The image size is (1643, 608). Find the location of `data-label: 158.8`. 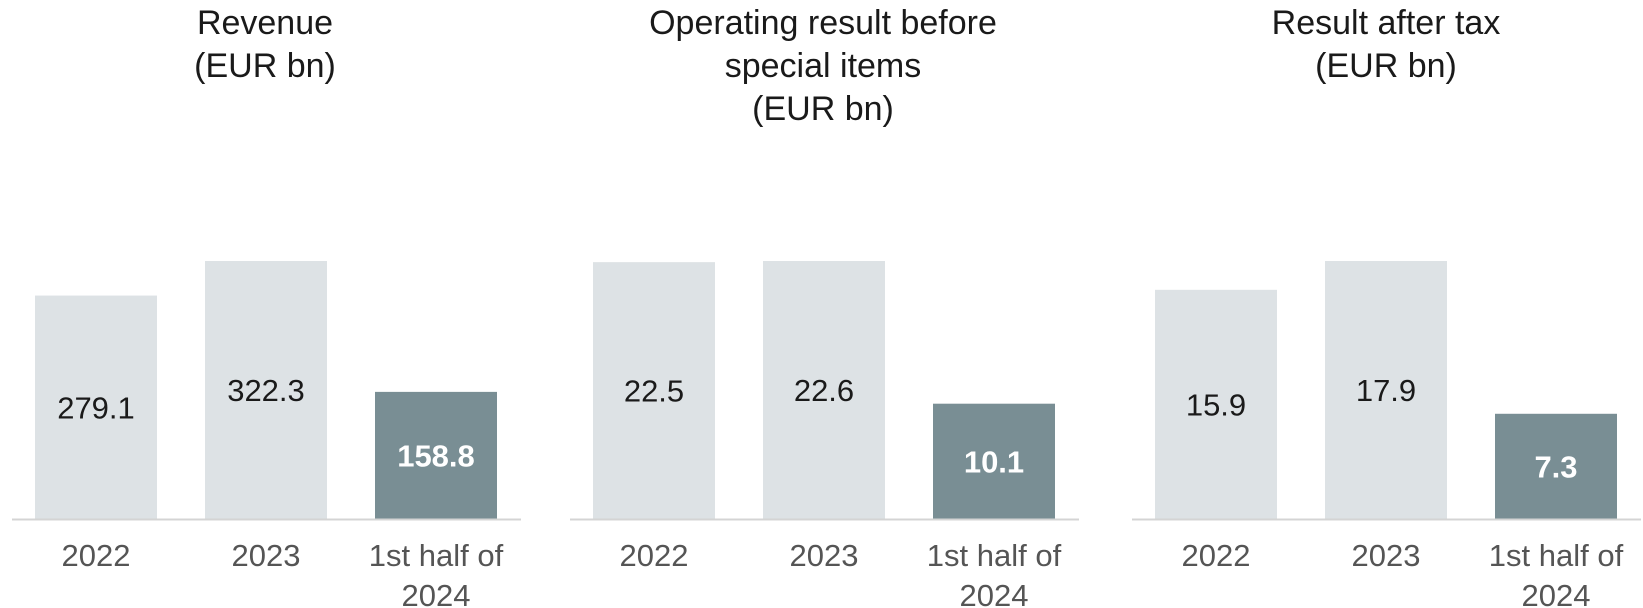

data-label: 158.8 is located at coordinates (436, 455).